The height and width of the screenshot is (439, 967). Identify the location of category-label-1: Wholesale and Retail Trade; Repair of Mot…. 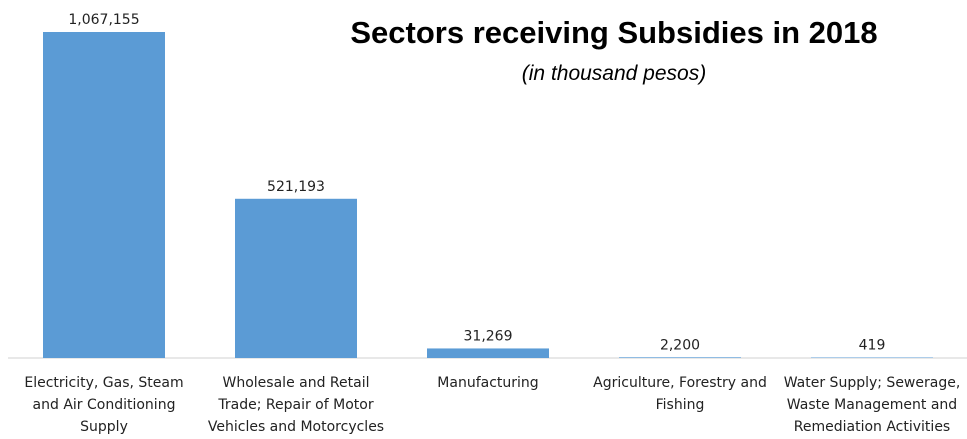
(296, 405).